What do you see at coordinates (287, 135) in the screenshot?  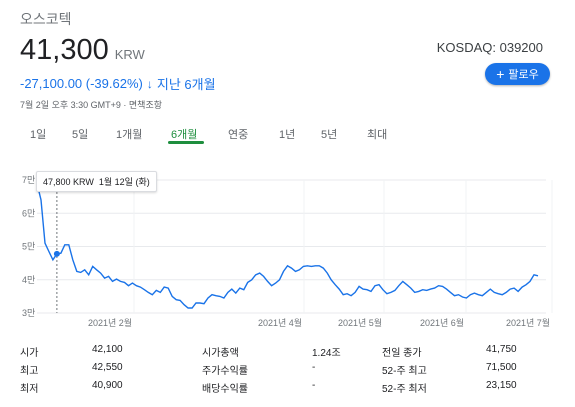 I see `tab-5: 1년` at bounding box center [287, 135].